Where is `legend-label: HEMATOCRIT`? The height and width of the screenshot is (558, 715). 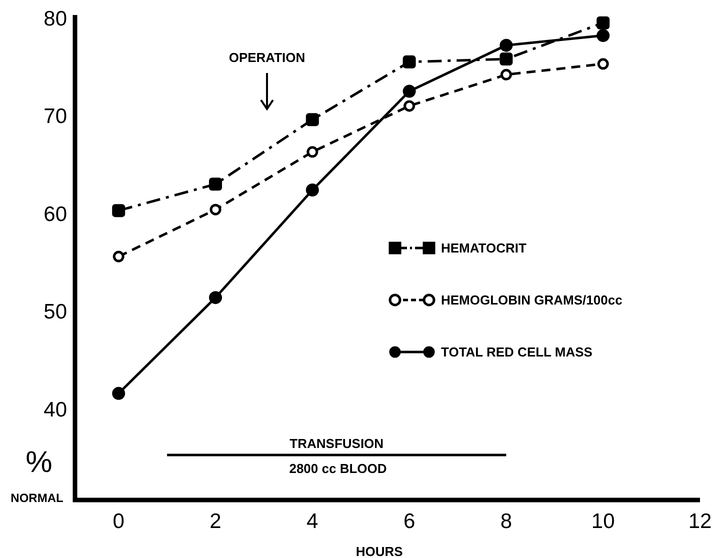 legend-label: HEMATOCRIT is located at coordinates (484, 248).